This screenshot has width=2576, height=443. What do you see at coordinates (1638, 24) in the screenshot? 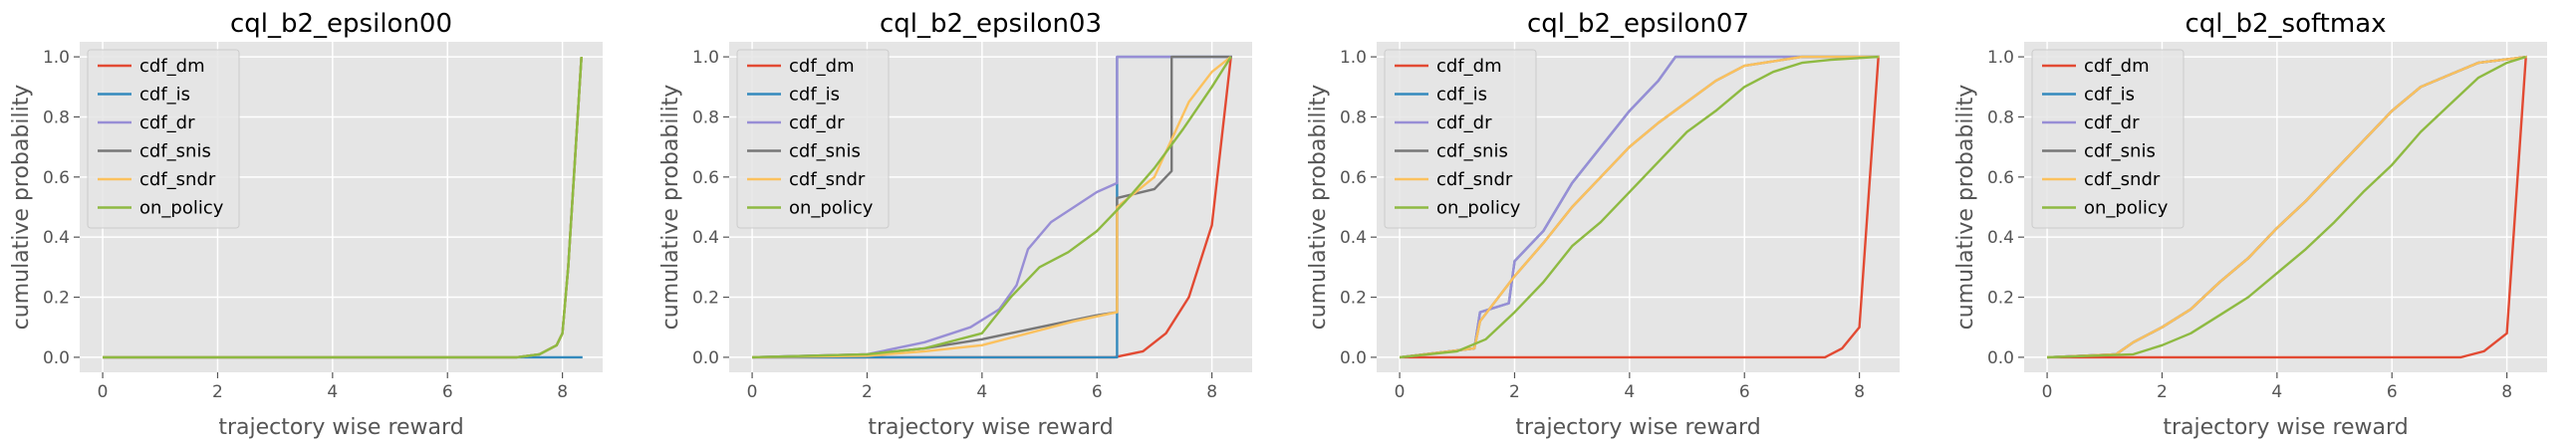
I see `chart-title: cql_b2_epsilon07` at bounding box center [1638, 24].